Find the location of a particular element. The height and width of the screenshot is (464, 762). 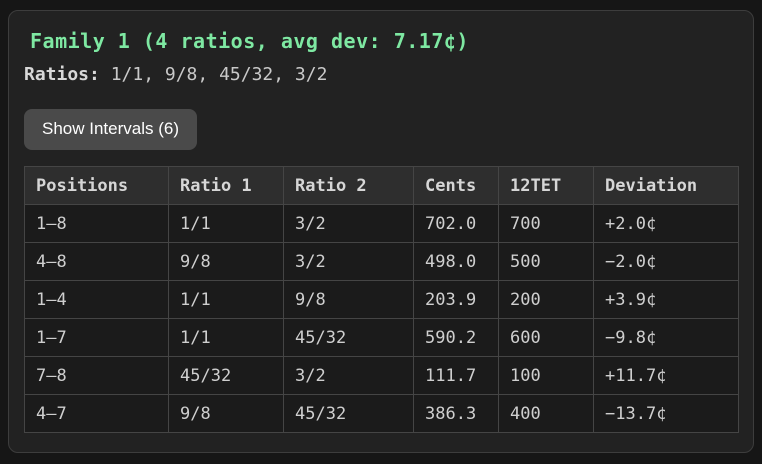

table-cell: 386.3 is located at coordinates (456, 413).